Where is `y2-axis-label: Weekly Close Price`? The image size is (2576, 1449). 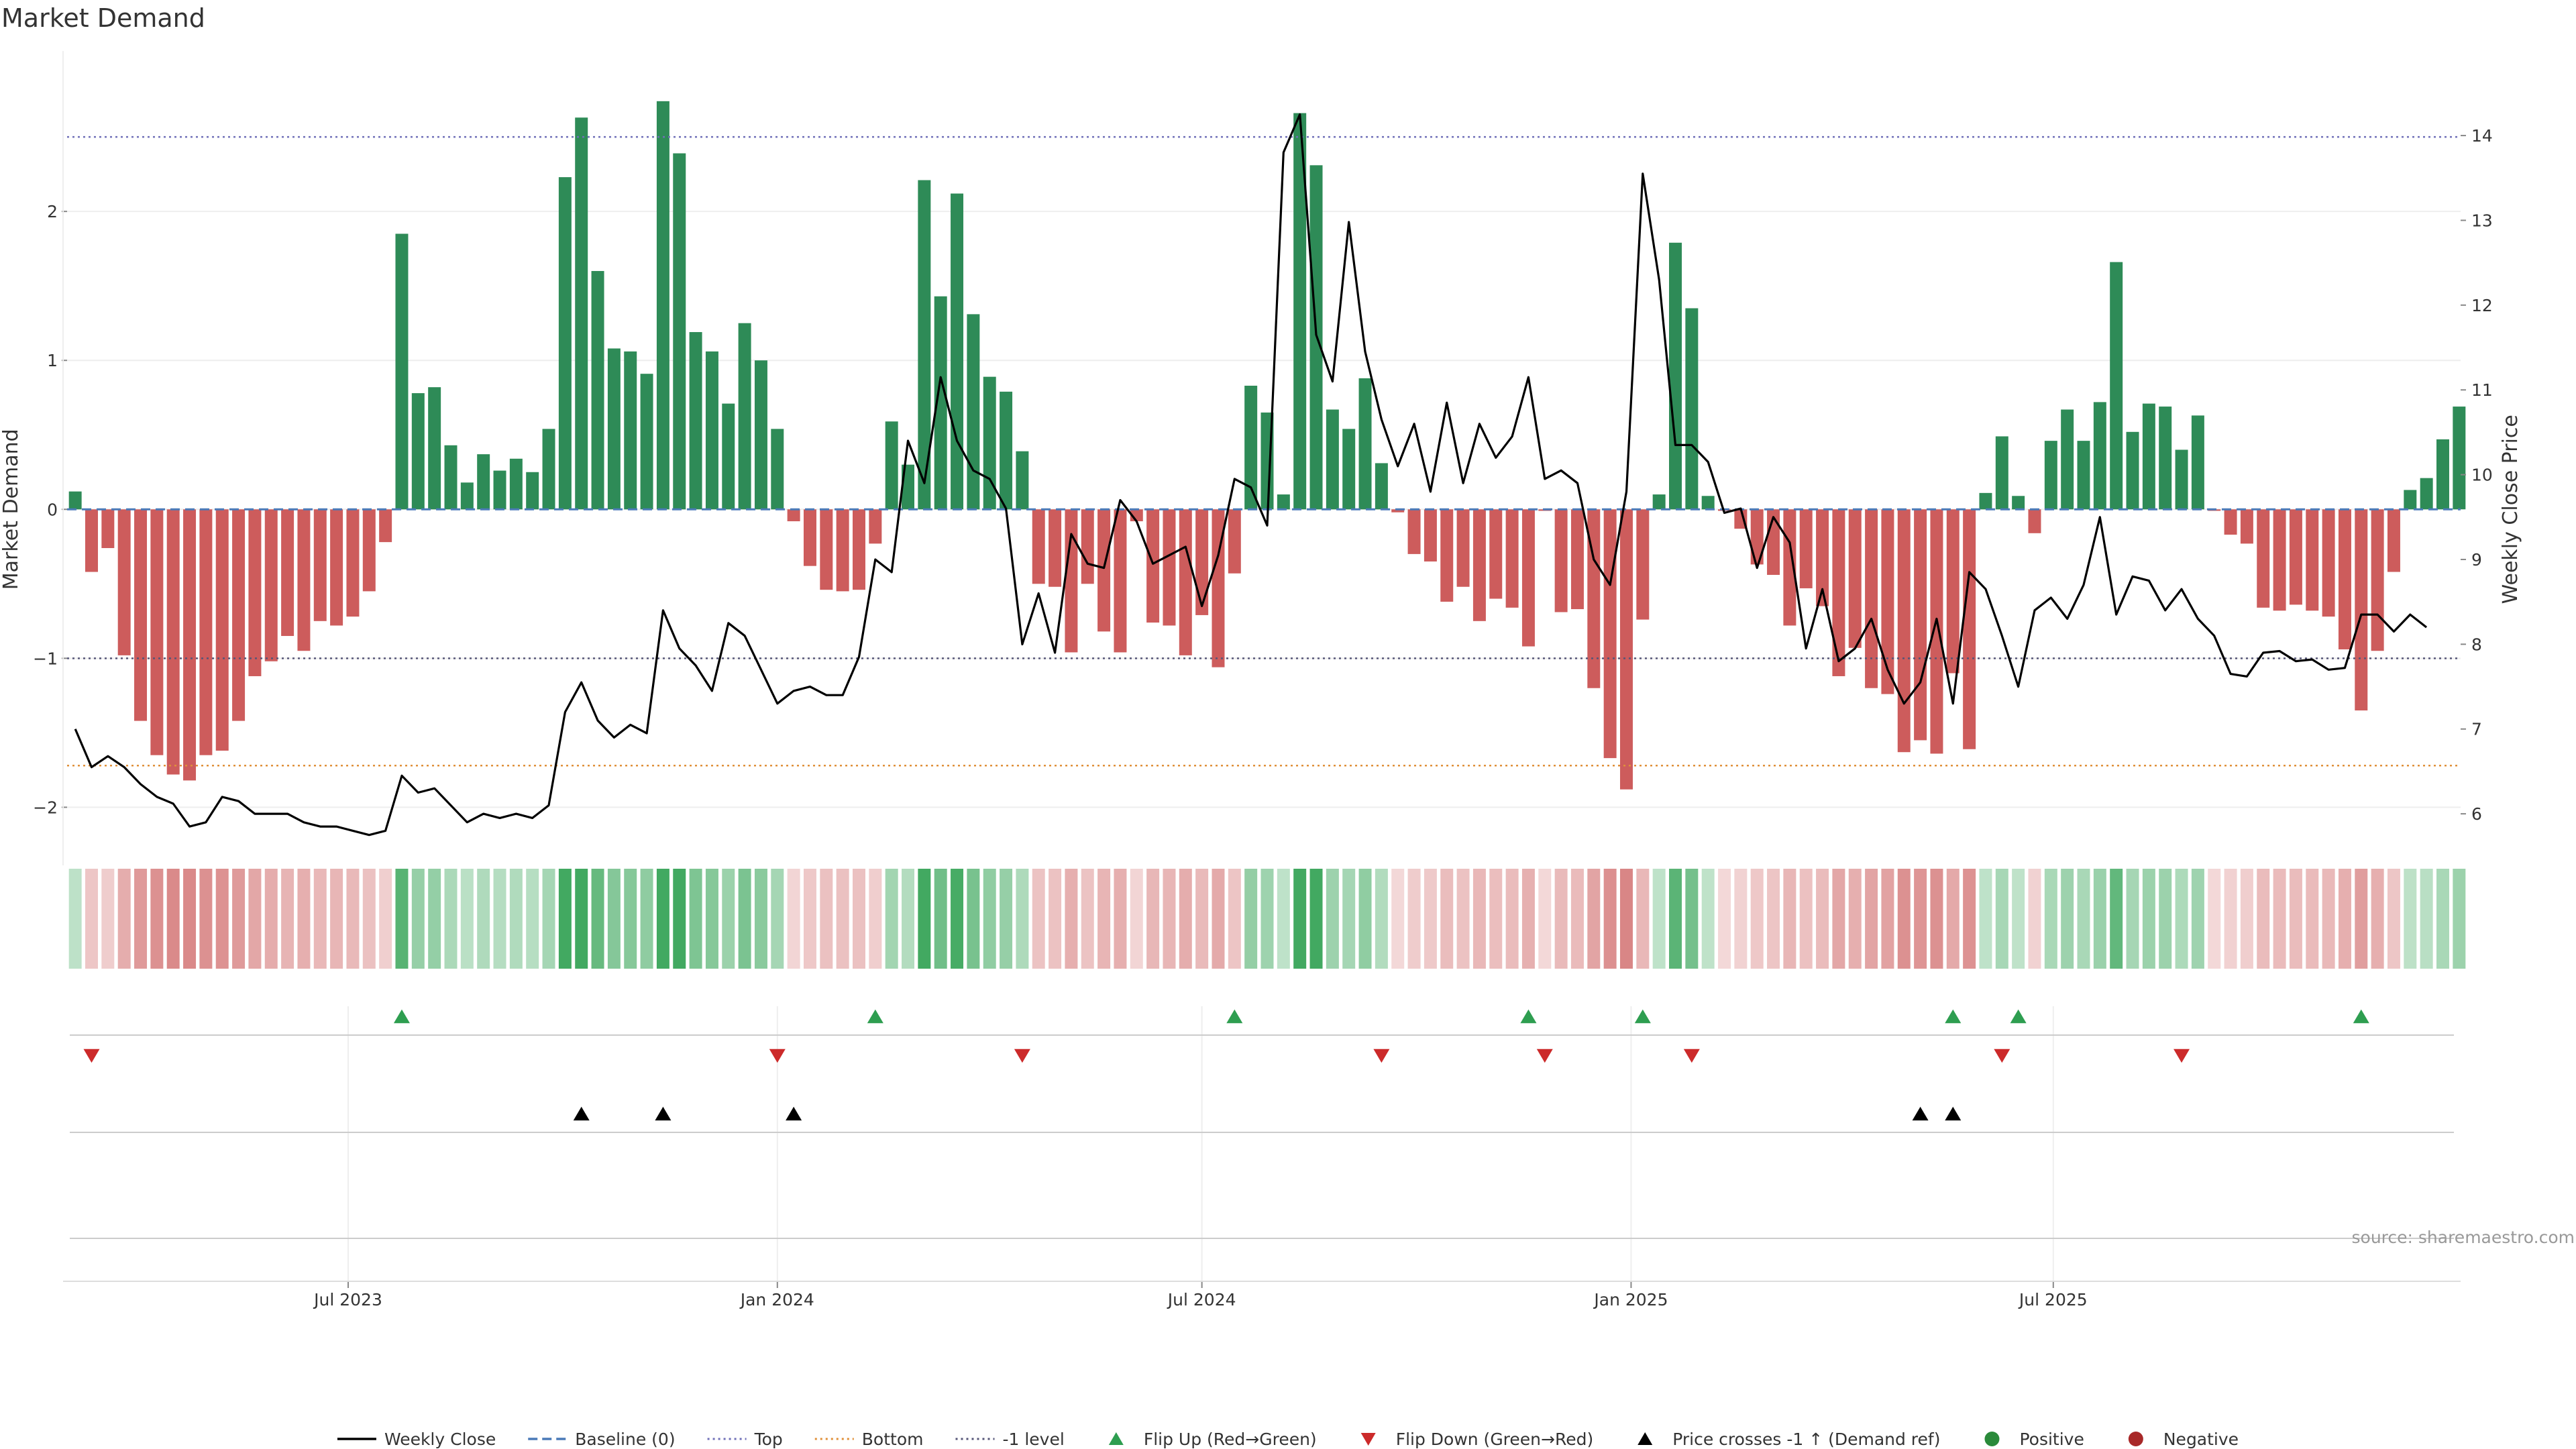
y2-axis-label: Weekly Close Price is located at coordinates (2510, 509).